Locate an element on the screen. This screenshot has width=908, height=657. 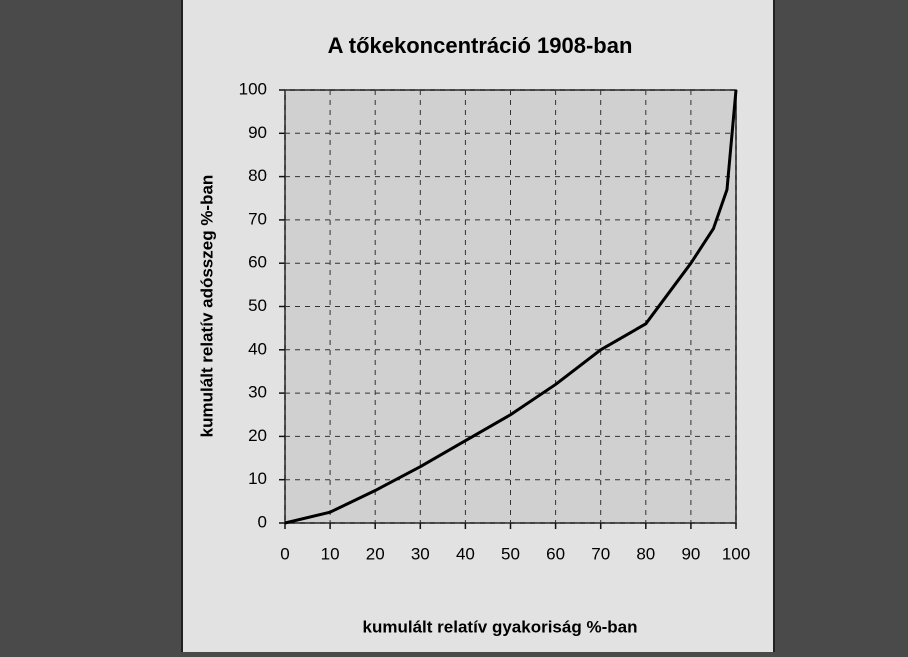
x-tick-label: 30 is located at coordinates (420, 553).